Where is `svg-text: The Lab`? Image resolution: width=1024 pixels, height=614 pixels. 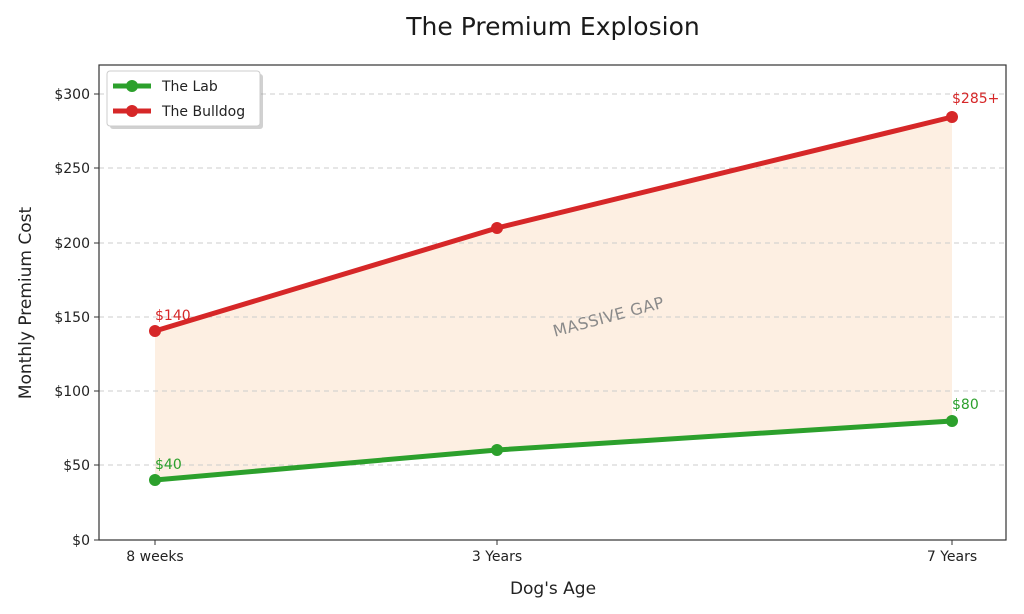
svg-text: The Lab is located at coordinates (189, 87).